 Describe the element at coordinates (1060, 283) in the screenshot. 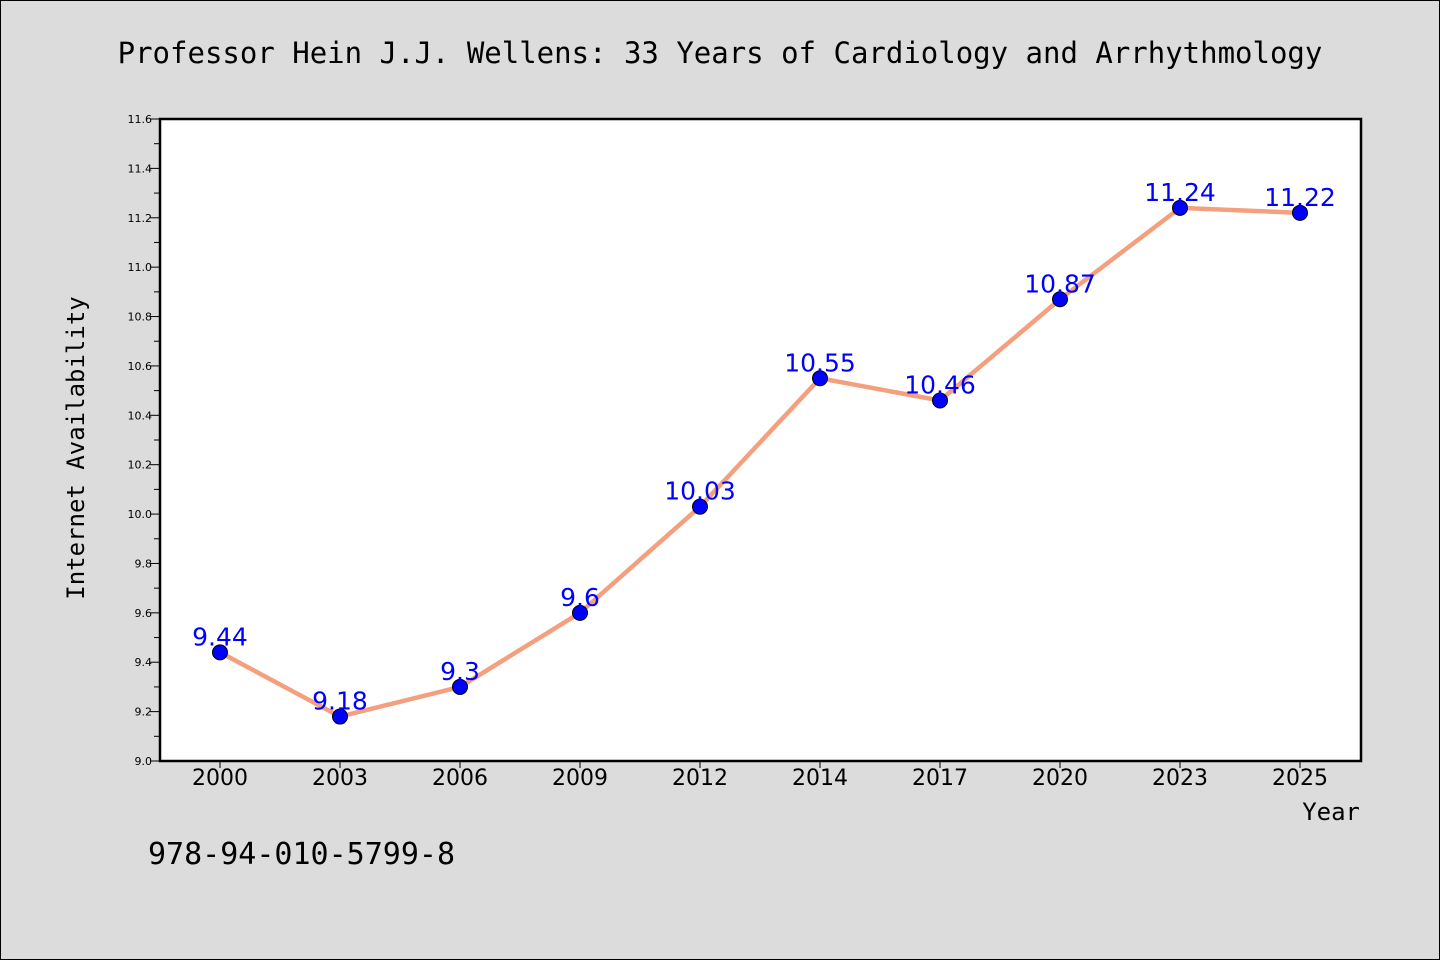

I see `data-label: 10.87` at that location.